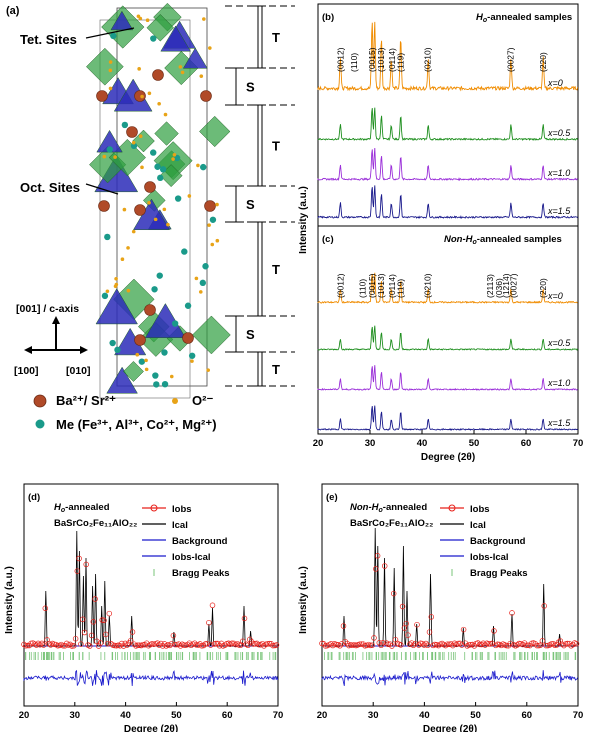 The image size is (600, 732). Describe the element at coordinates (201, 573) in the screenshot. I see `legend-label: Bragg Peaks` at that location.